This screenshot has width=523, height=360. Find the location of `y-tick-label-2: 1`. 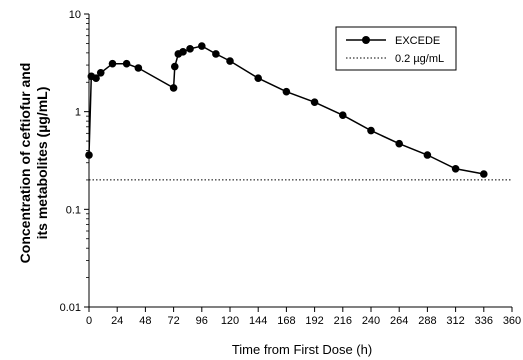

y-tick-label-2: 1 is located at coordinates (78, 113).